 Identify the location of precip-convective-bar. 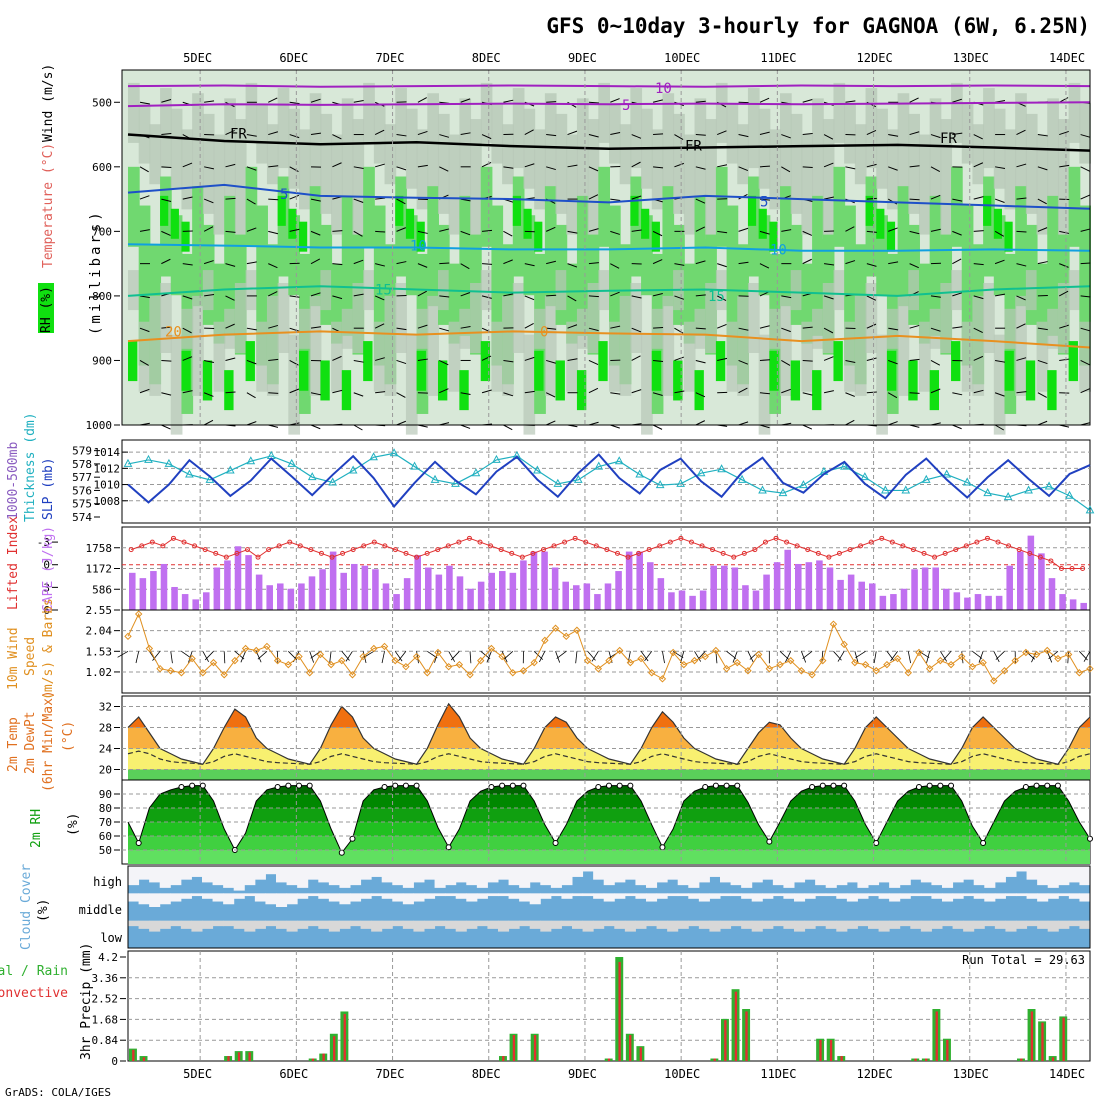
(133, 1055).